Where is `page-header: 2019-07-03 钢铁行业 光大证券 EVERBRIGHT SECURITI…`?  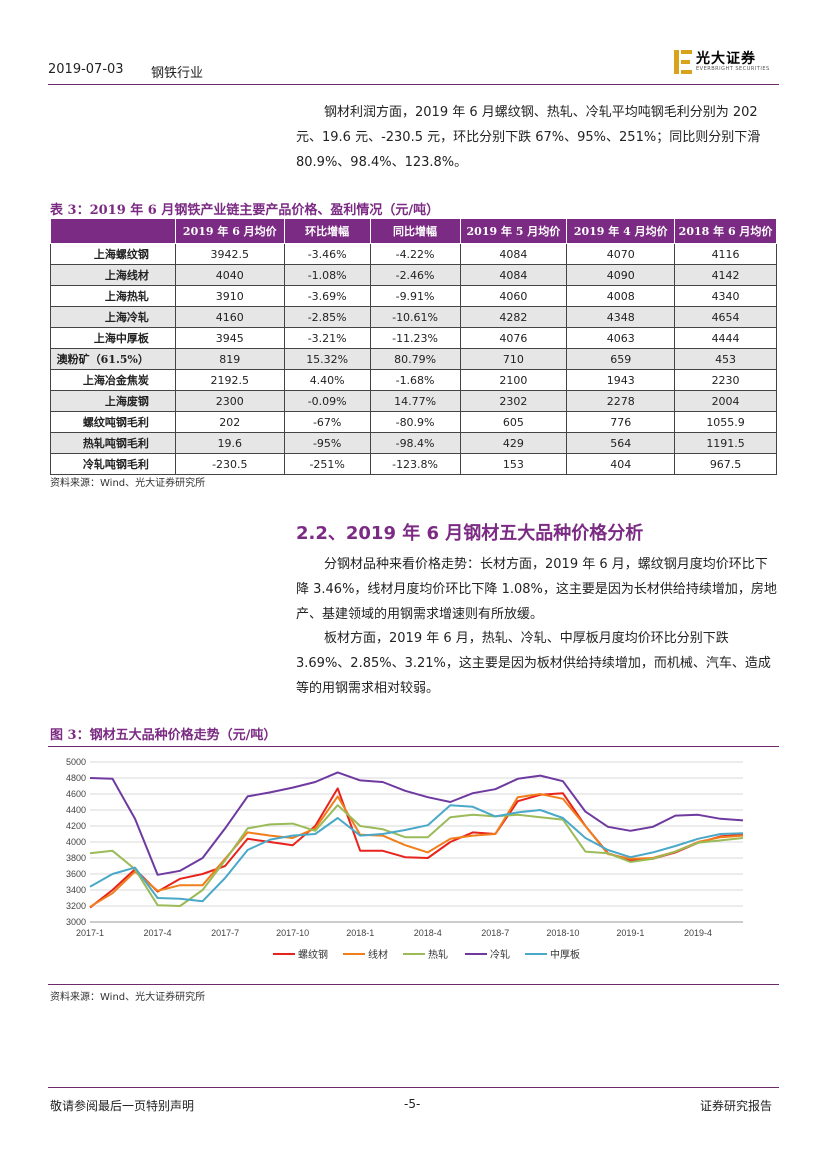 page-header: 2019-07-03 钢铁行业 光大证券 EVERBRIGHT SECURITI… is located at coordinates (413, 66).